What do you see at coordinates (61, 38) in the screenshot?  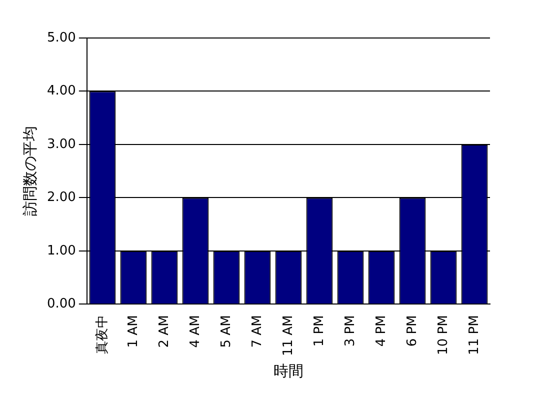 I see `y-tick-label: 5.00` at bounding box center [61, 38].